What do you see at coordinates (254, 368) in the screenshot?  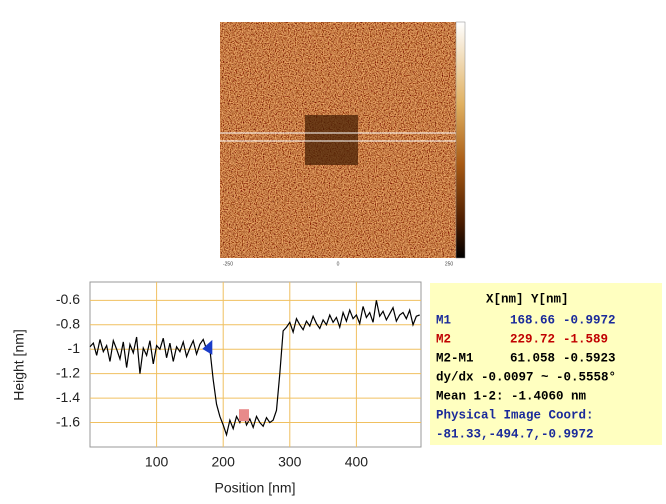 I see `profile-line` at bounding box center [254, 368].